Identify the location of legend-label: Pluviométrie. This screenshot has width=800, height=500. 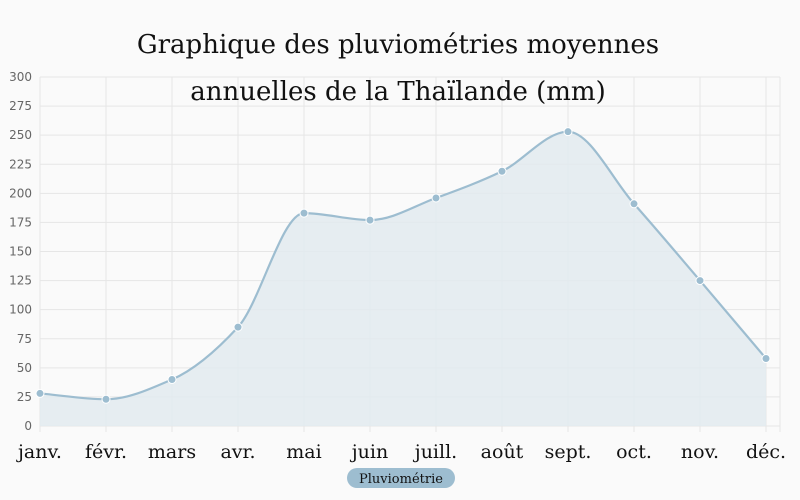
(401, 479).